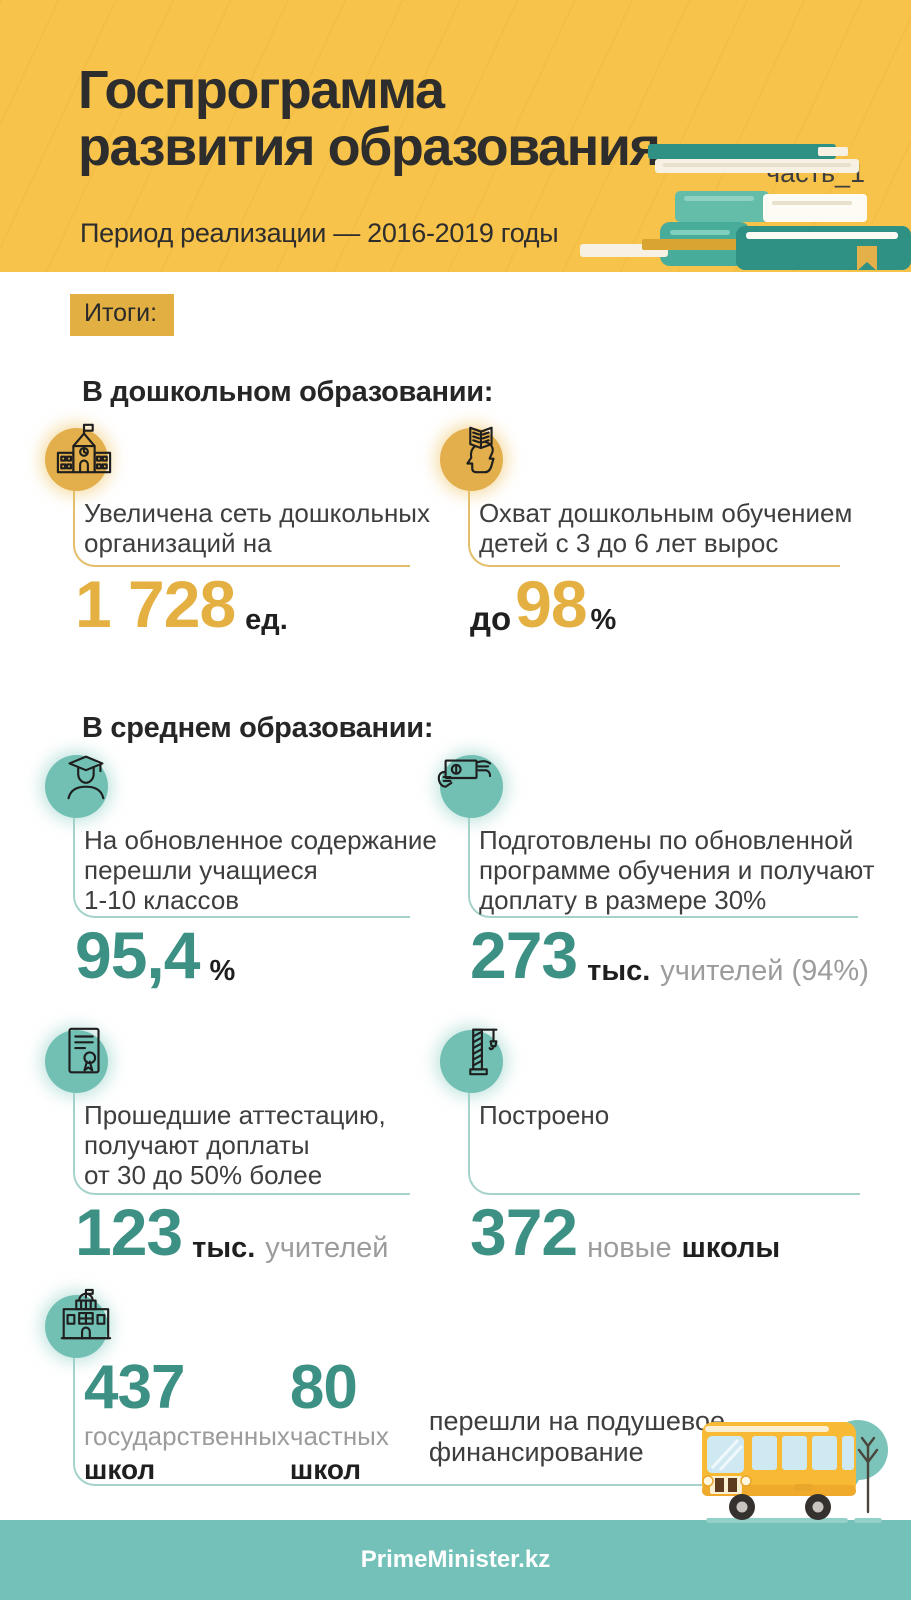  Describe the element at coordinates (122, 315) in the screenshot. I see `results-badge: Итоги:` at that location.